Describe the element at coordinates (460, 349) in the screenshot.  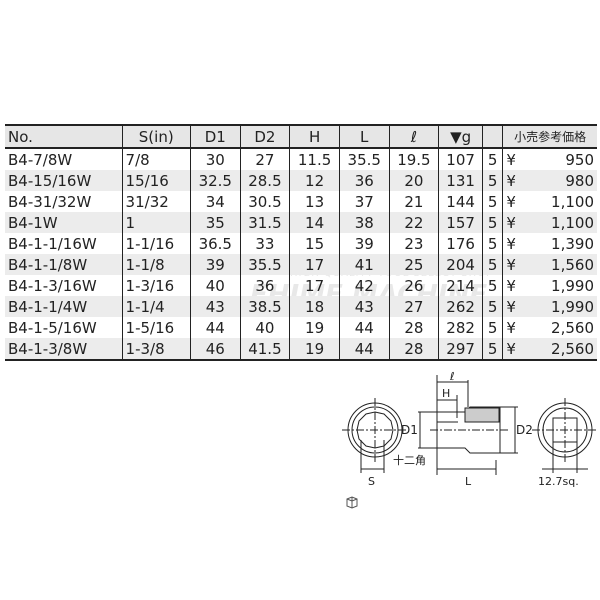
I see `cell-weight: 297` at that location.